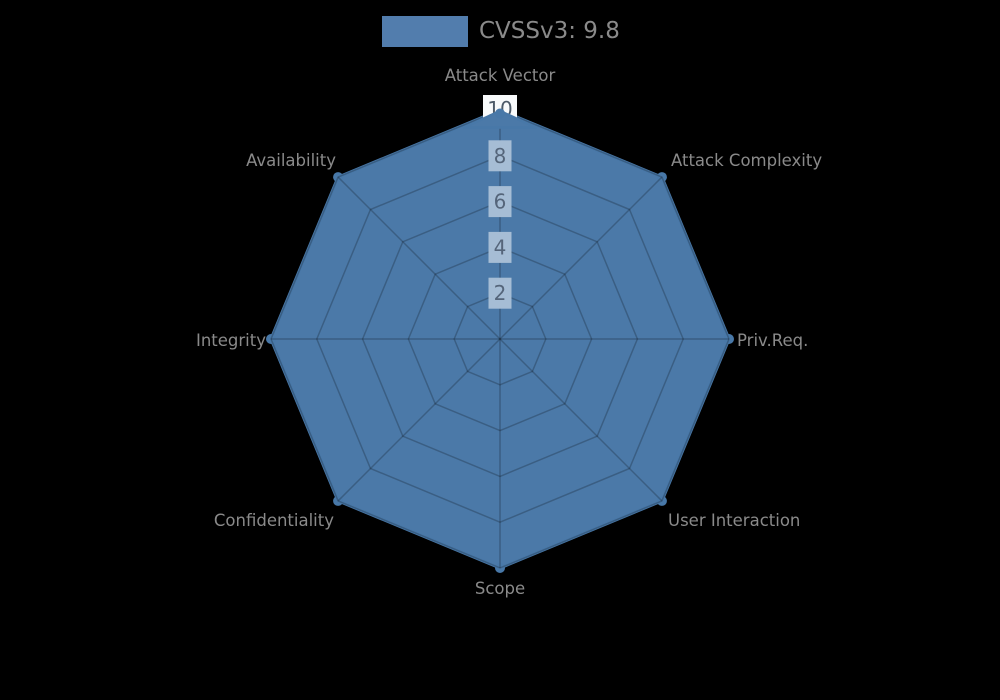 The height and width of the screenshot is (700, 1000). I want to click on chart-legend: CVSSv3: 9.8, so click(501, 31).